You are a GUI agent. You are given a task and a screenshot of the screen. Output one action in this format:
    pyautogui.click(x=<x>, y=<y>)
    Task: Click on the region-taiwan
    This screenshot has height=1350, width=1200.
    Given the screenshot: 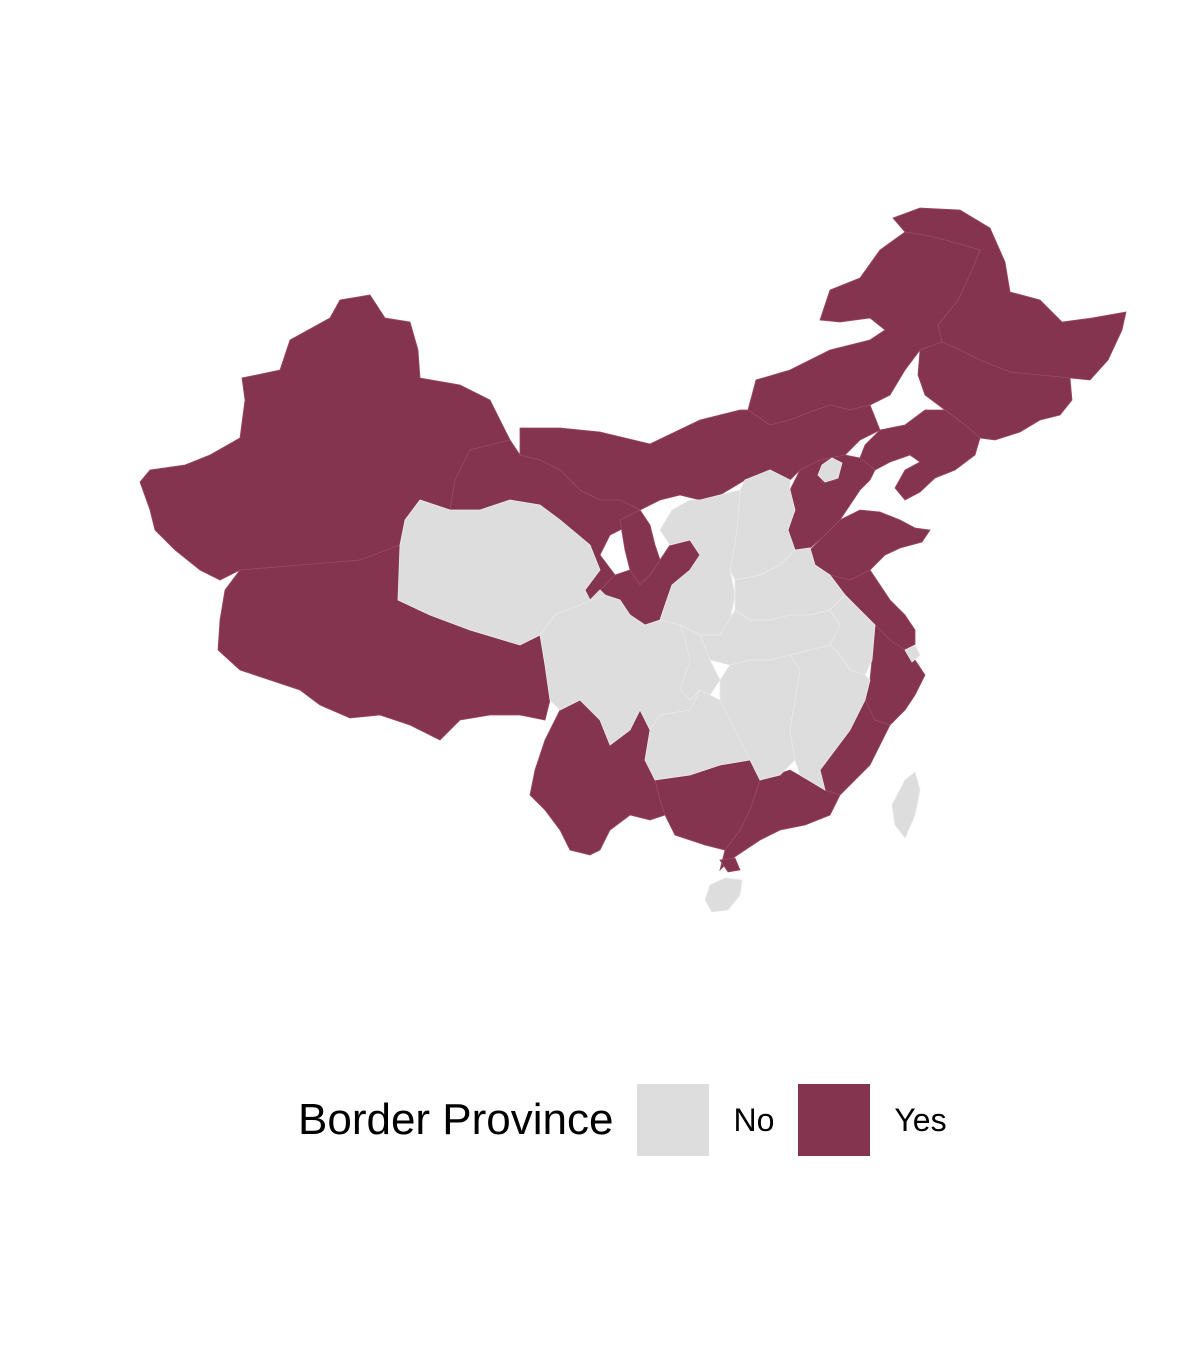 What is the action you would take?
    pyautogui.click(x=906, y=805)
    